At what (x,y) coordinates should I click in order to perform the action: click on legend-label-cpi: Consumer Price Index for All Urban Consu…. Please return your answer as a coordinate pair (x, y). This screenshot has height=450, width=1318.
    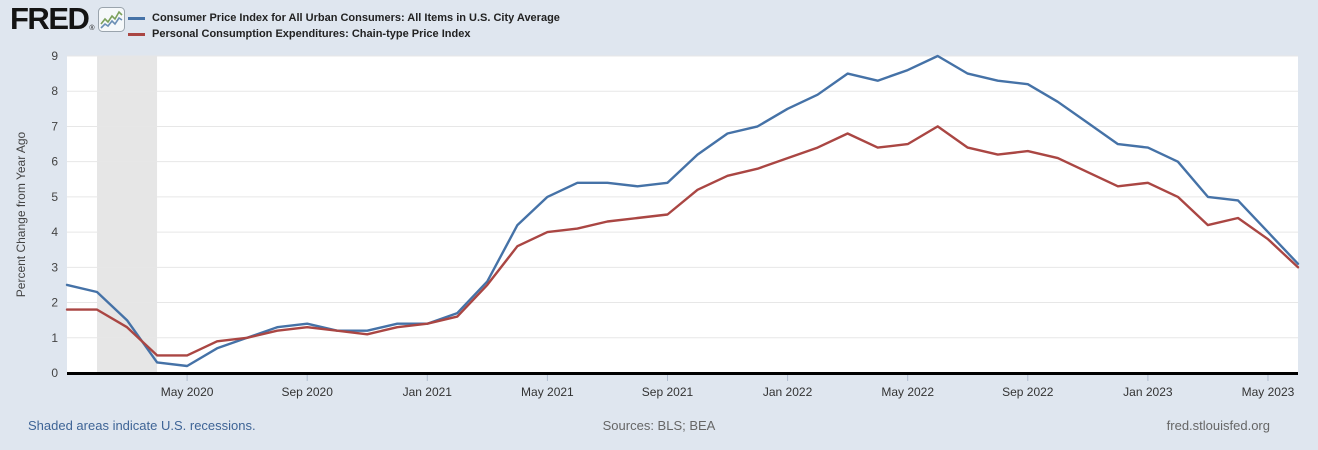
    Looking at the image, I should click on (356, 18).